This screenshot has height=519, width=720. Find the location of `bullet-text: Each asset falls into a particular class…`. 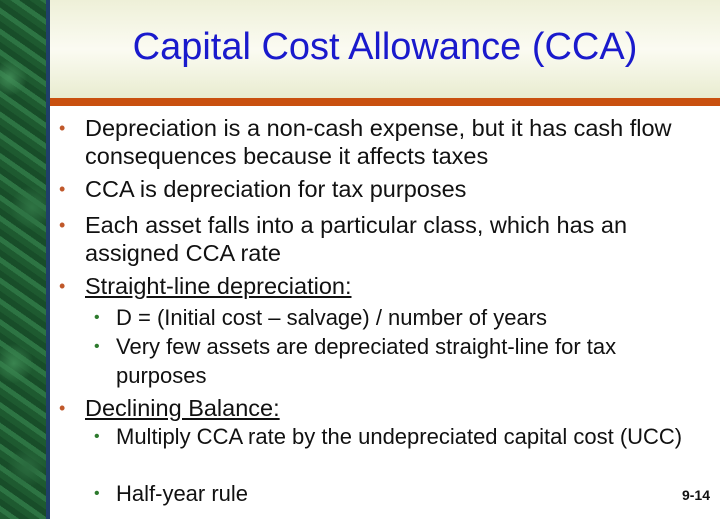

bullet-text: Each asset falls into a particular class… is located at coordinates (356, 239).